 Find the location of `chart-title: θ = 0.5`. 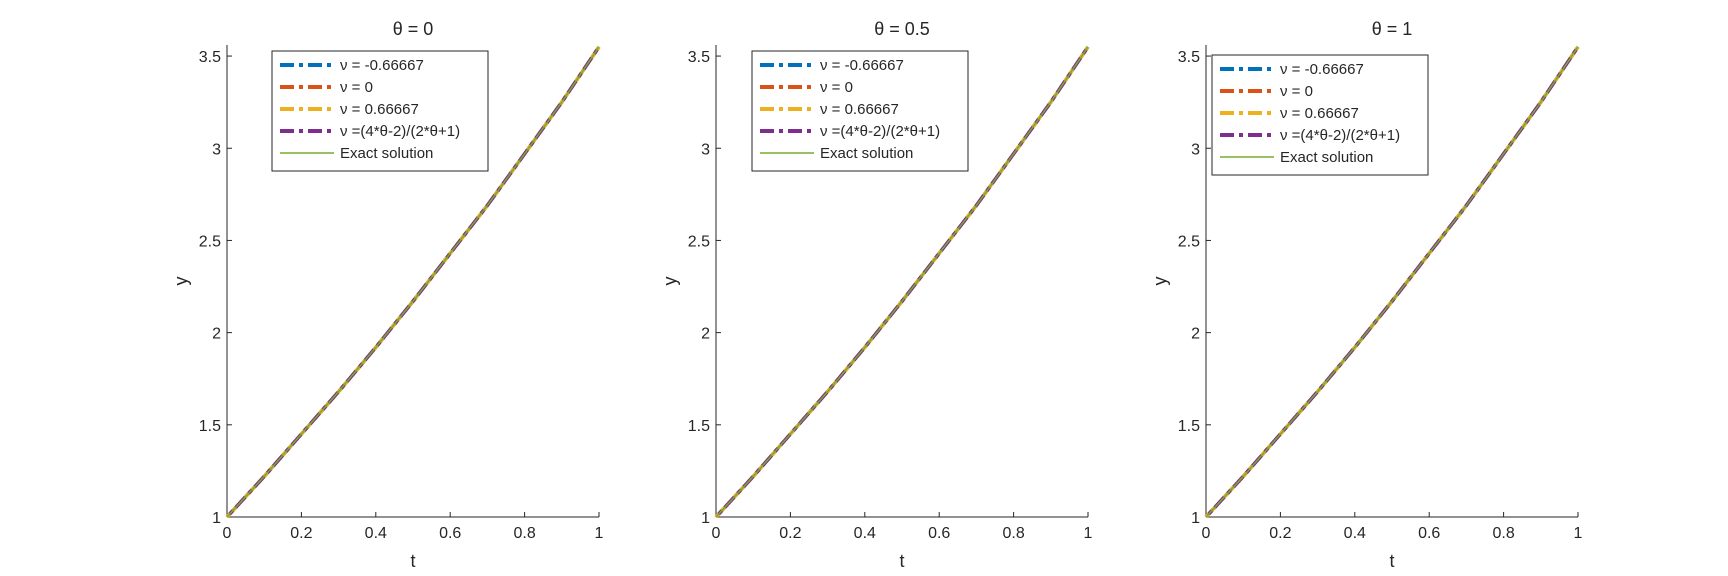

chart-title: θ = 0.5 is located at coordinates (902, 29).